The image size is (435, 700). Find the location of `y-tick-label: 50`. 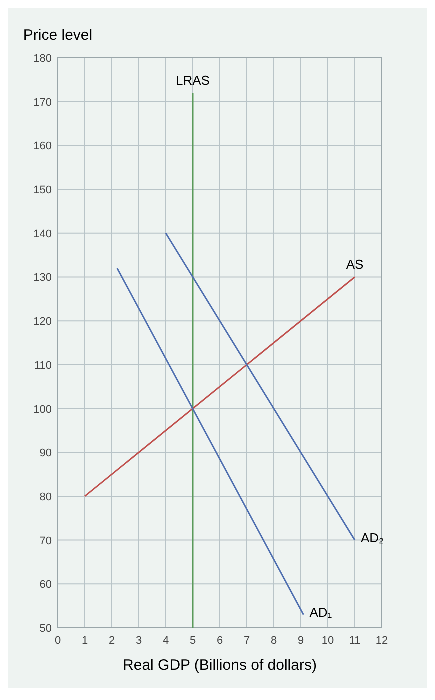

y-tick-label: 50 is located at coordinates (46, 629).